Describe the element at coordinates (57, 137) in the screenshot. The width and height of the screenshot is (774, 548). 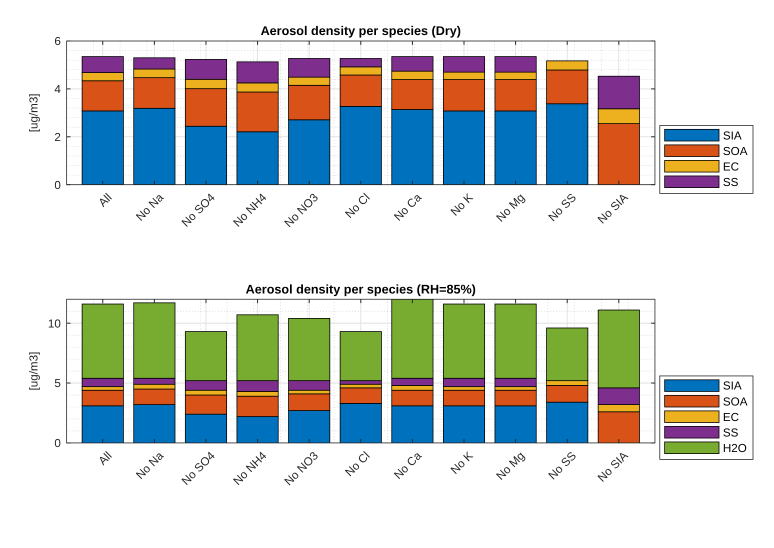
I see `y-tick-label: 2` at that location.